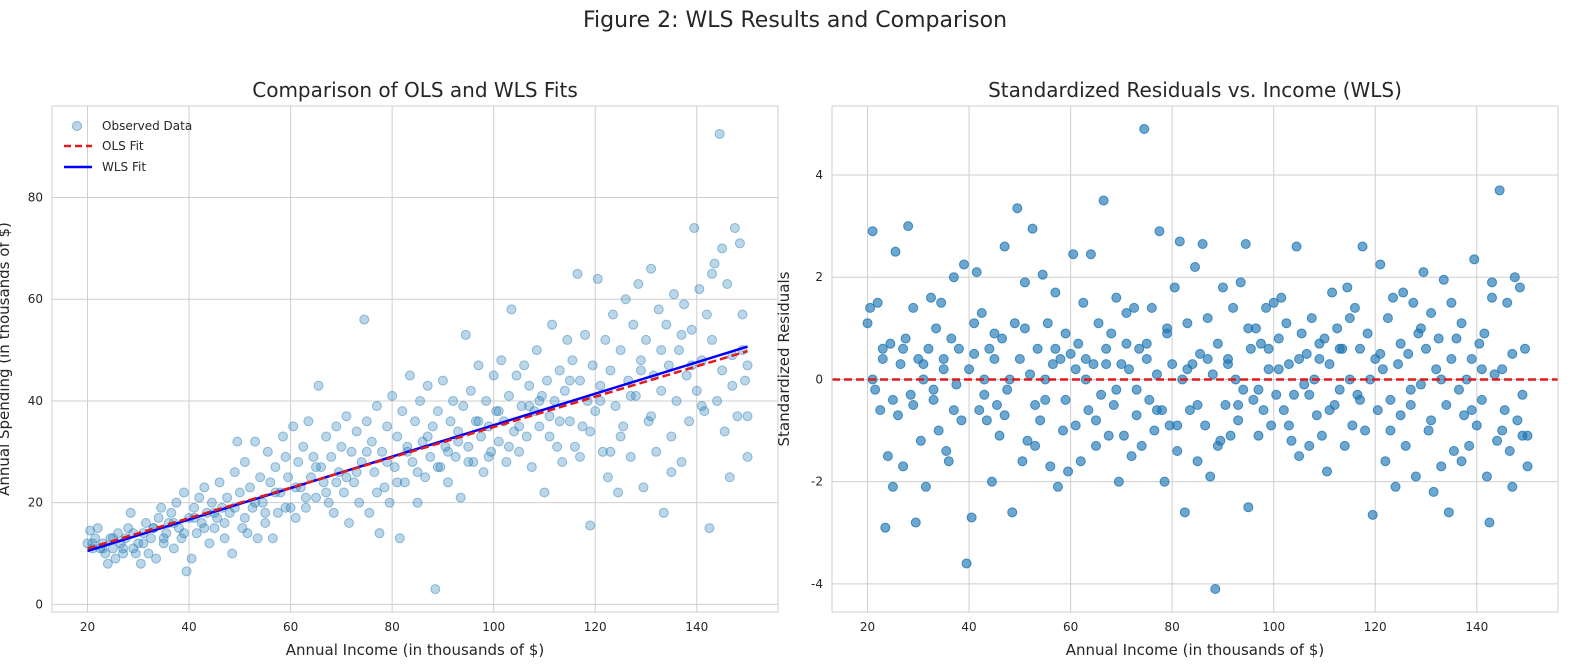  What do you see at coordinates (696, 627) in the screenshot?
I see `x-tick-label: 140` at bounding box center [696, 627].